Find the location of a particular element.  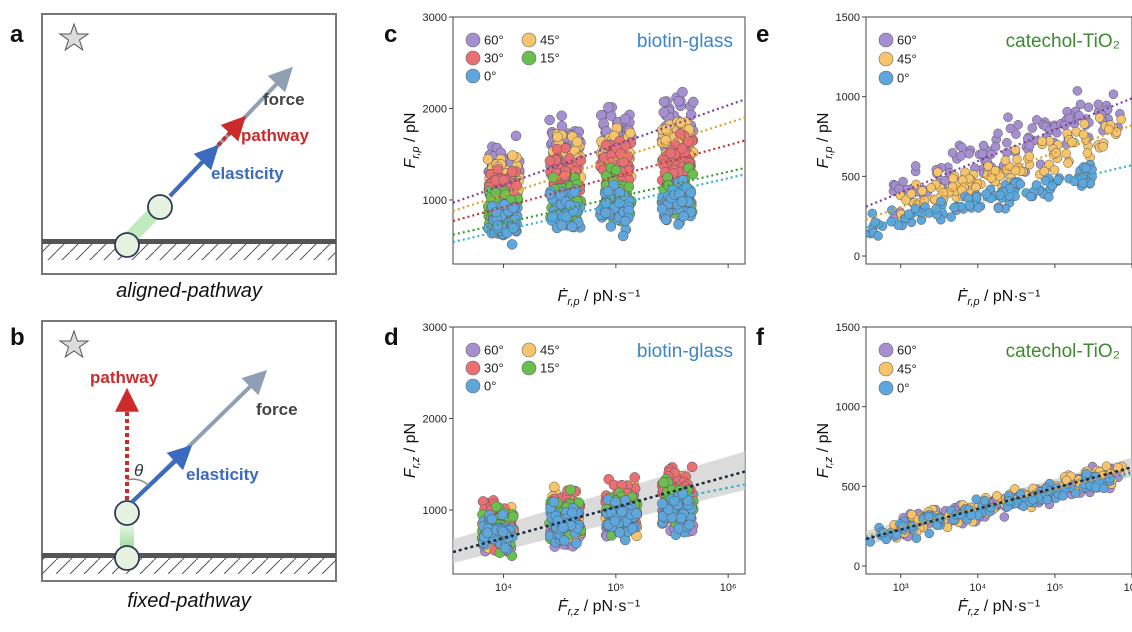

y-tick-label: 2000 is located at coordinates (435, 109).